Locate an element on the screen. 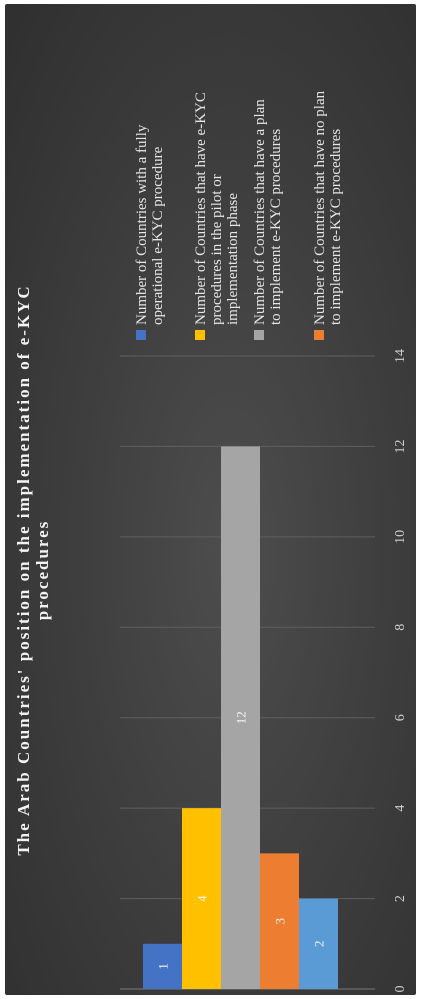 The width and height of the screenshot is (421, 999). tick-label: 12 is located at coordinates (400, 446).